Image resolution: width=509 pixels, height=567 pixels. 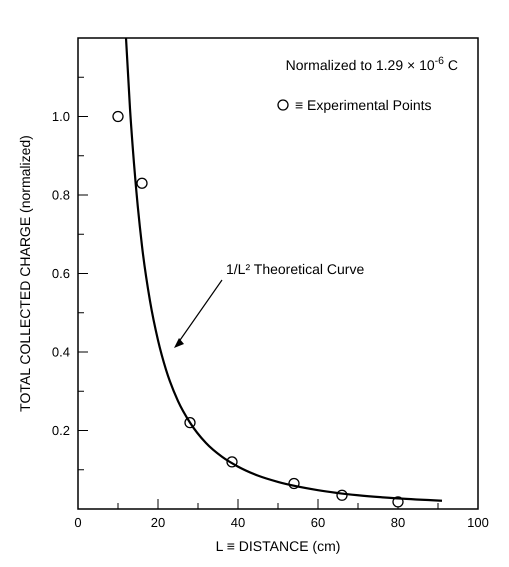 I want to click on y-tick-label: 0.4, so click(x=61, y=352).